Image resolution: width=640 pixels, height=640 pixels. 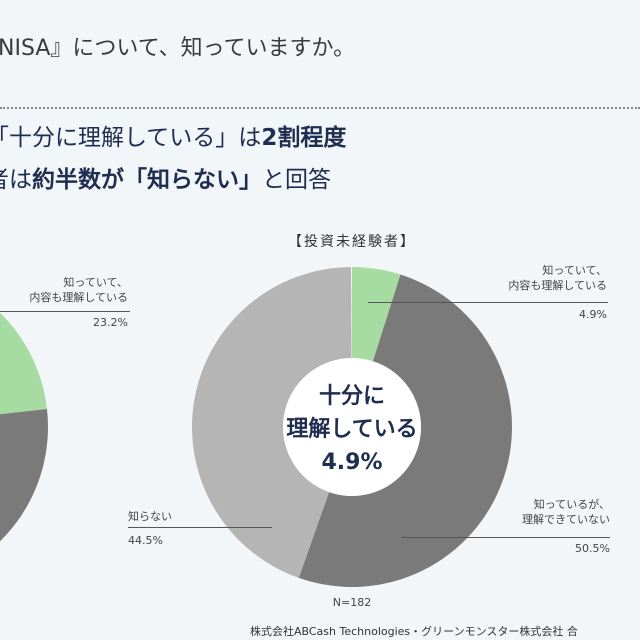 What do you see at coordinates (571, 504) in the screenshot?
I see `label-line: 知っているが、` at bounding box center [571, 504].